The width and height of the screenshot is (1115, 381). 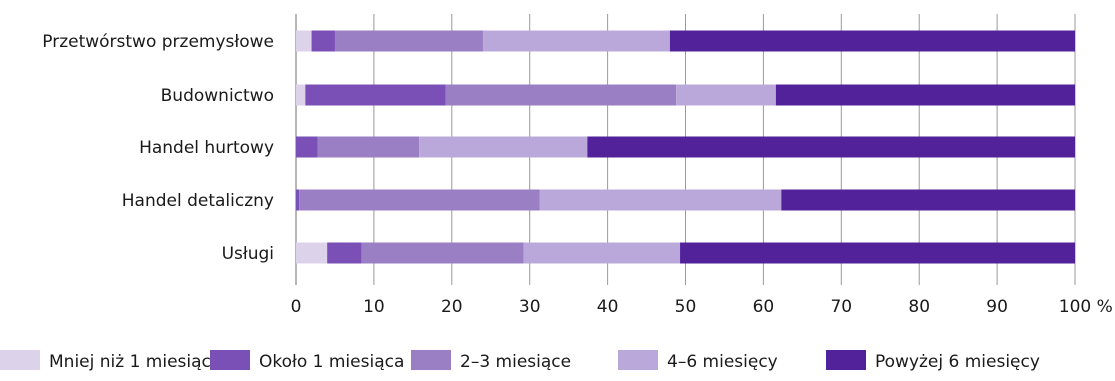 What do you see at coordinates (997, 307) in the screenshot?
I see `x-tick-label: 90` at bounding box center [997, 307].